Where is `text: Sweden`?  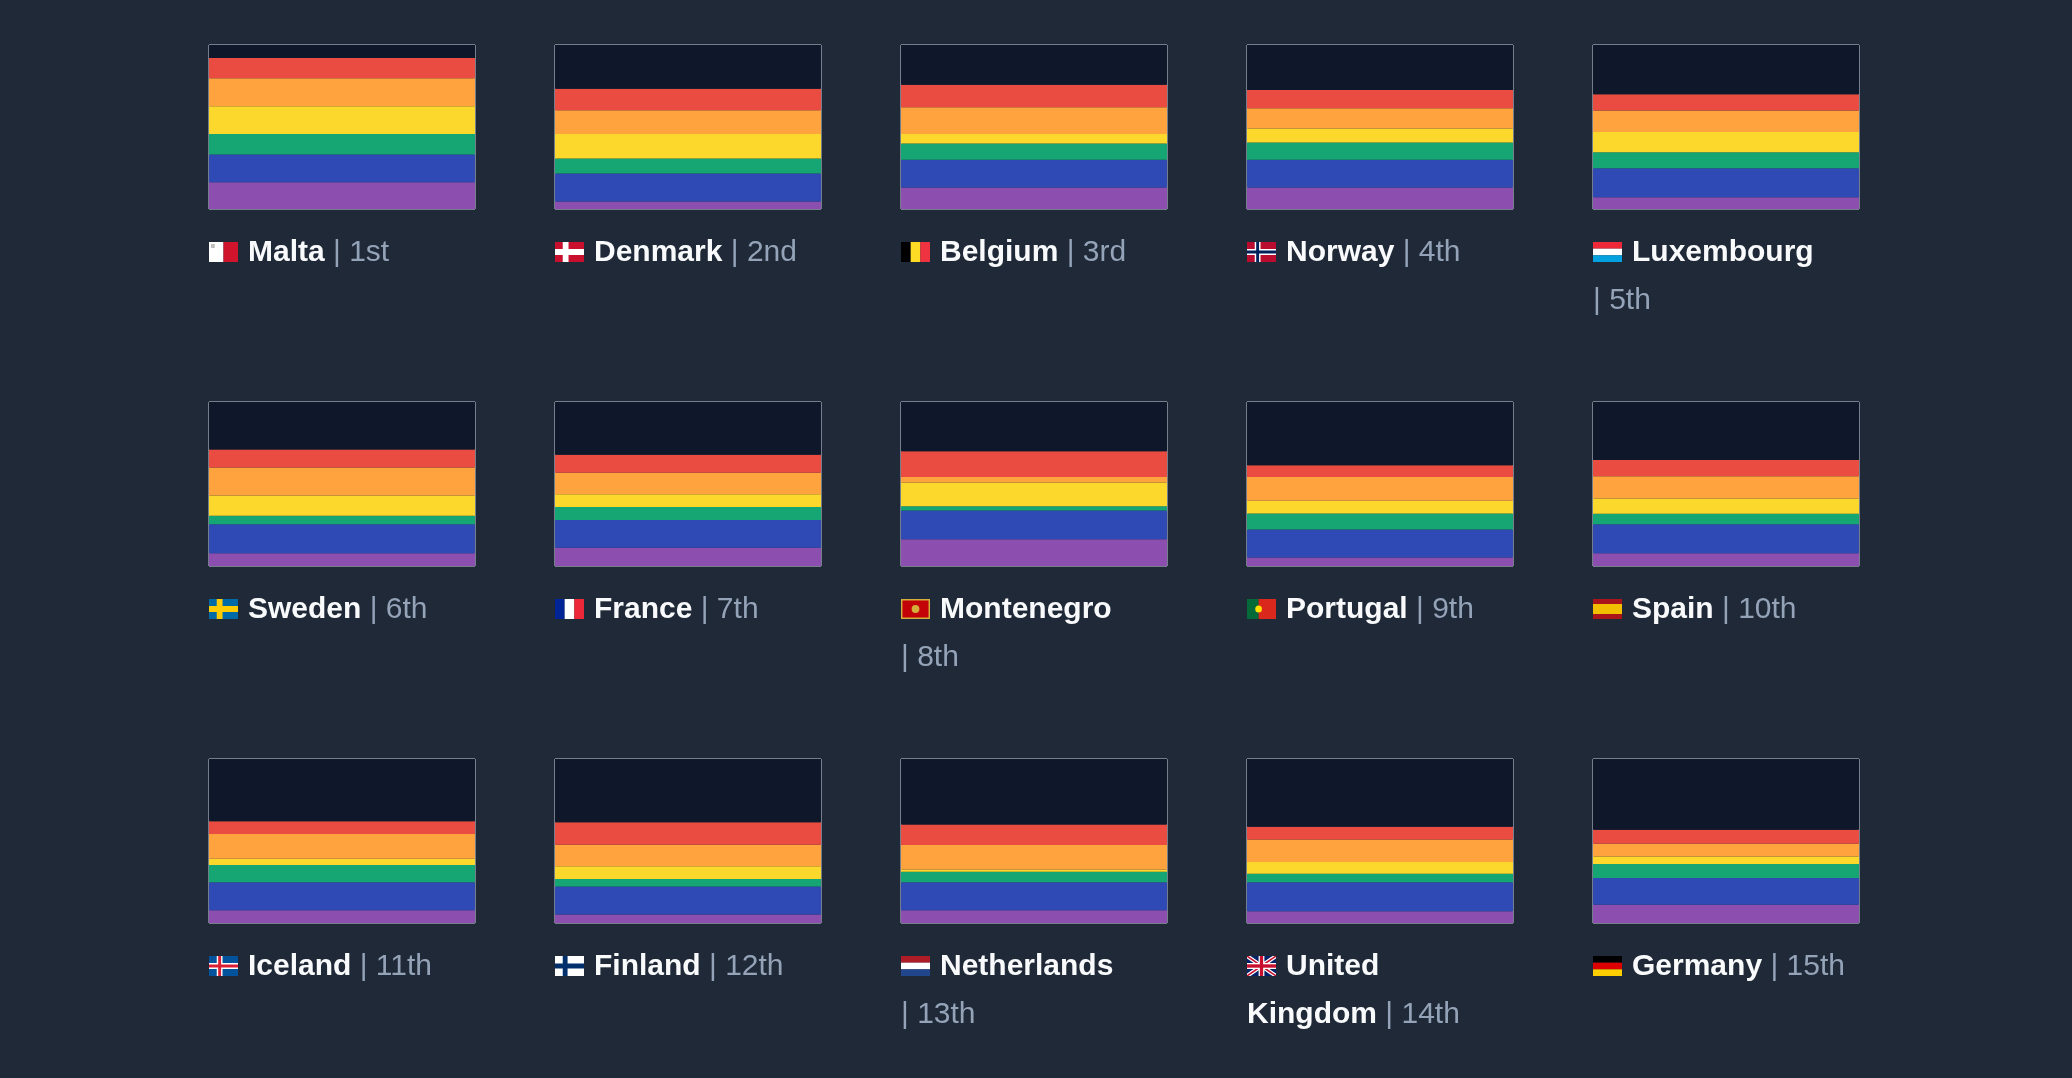 text: Sweden is located at coordinates (305, 607).